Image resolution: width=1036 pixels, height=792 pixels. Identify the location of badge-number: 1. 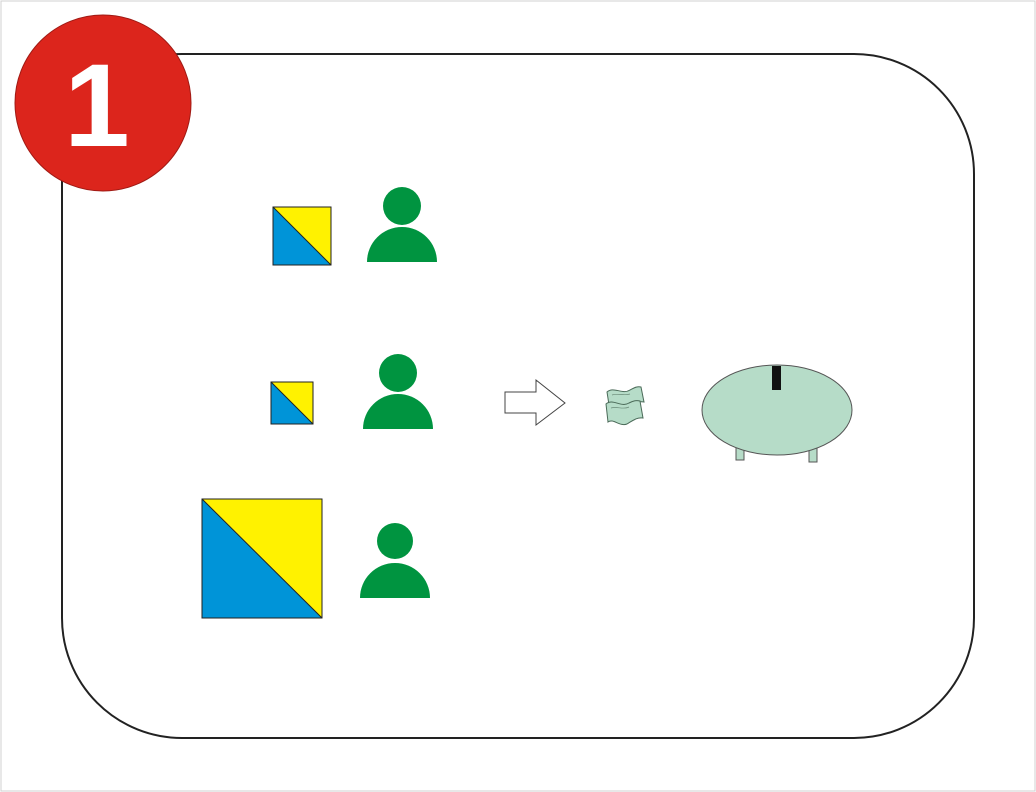
(97, 106).